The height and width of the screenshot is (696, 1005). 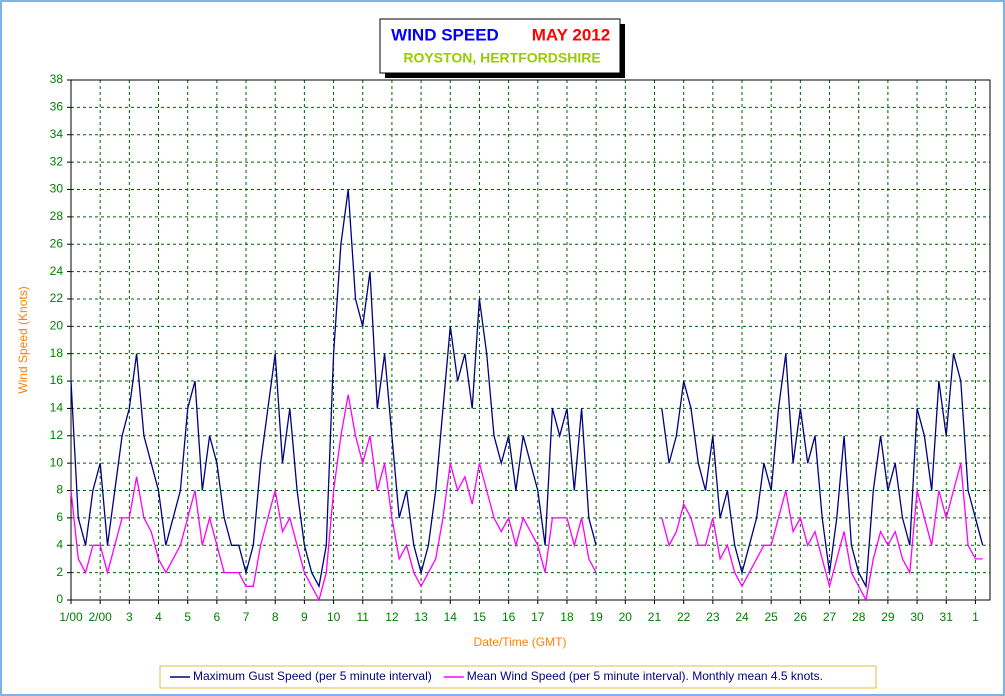 I want to click on x-tick-label: 7, so click(x=246, y=617).